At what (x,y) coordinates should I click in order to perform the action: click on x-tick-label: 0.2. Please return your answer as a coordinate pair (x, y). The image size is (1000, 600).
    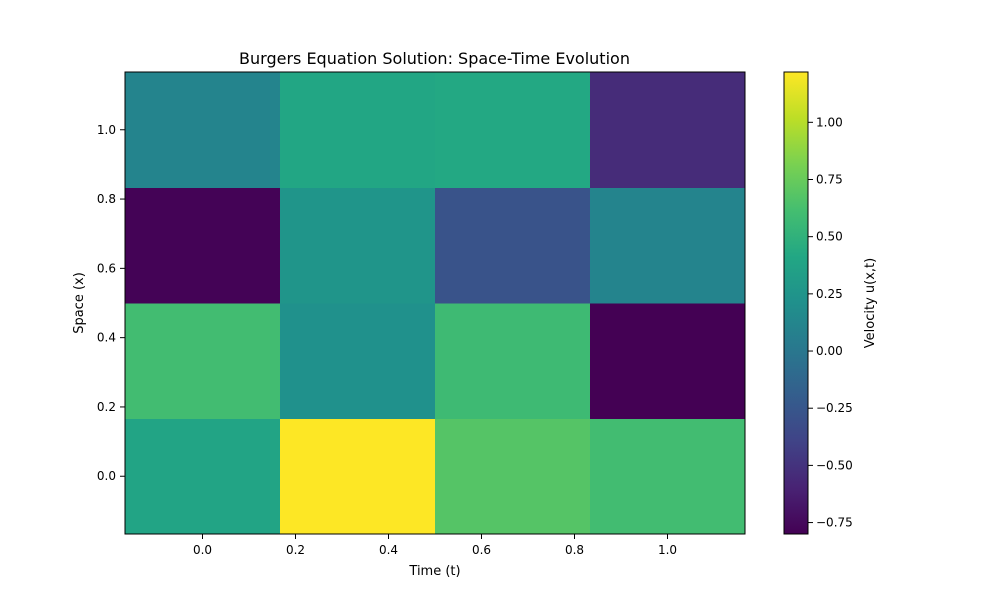
    Looking at the image, I should click on (295, 550).